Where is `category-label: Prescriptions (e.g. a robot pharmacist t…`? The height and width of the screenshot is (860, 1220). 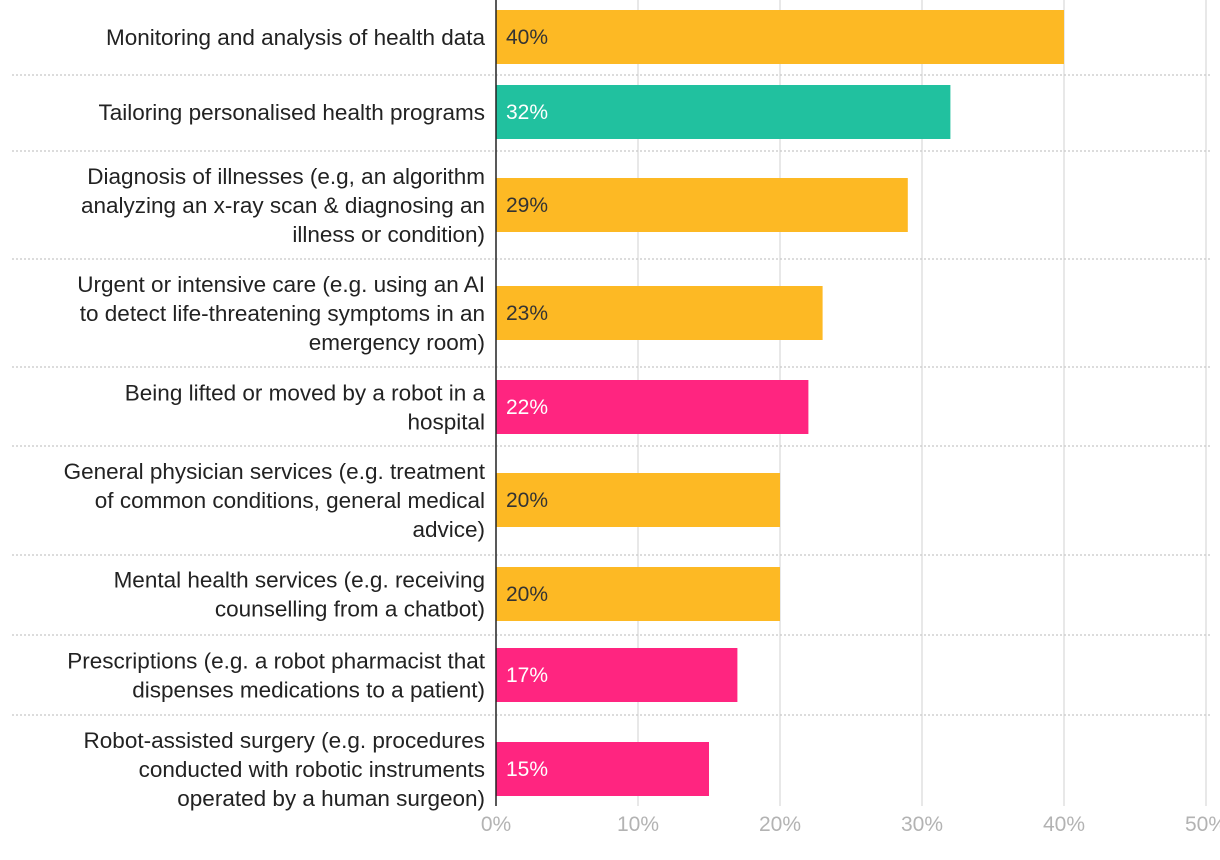 category-label: Prescriptions (e.g. a robot pharmacist t… is located at coordinates (276, 676).